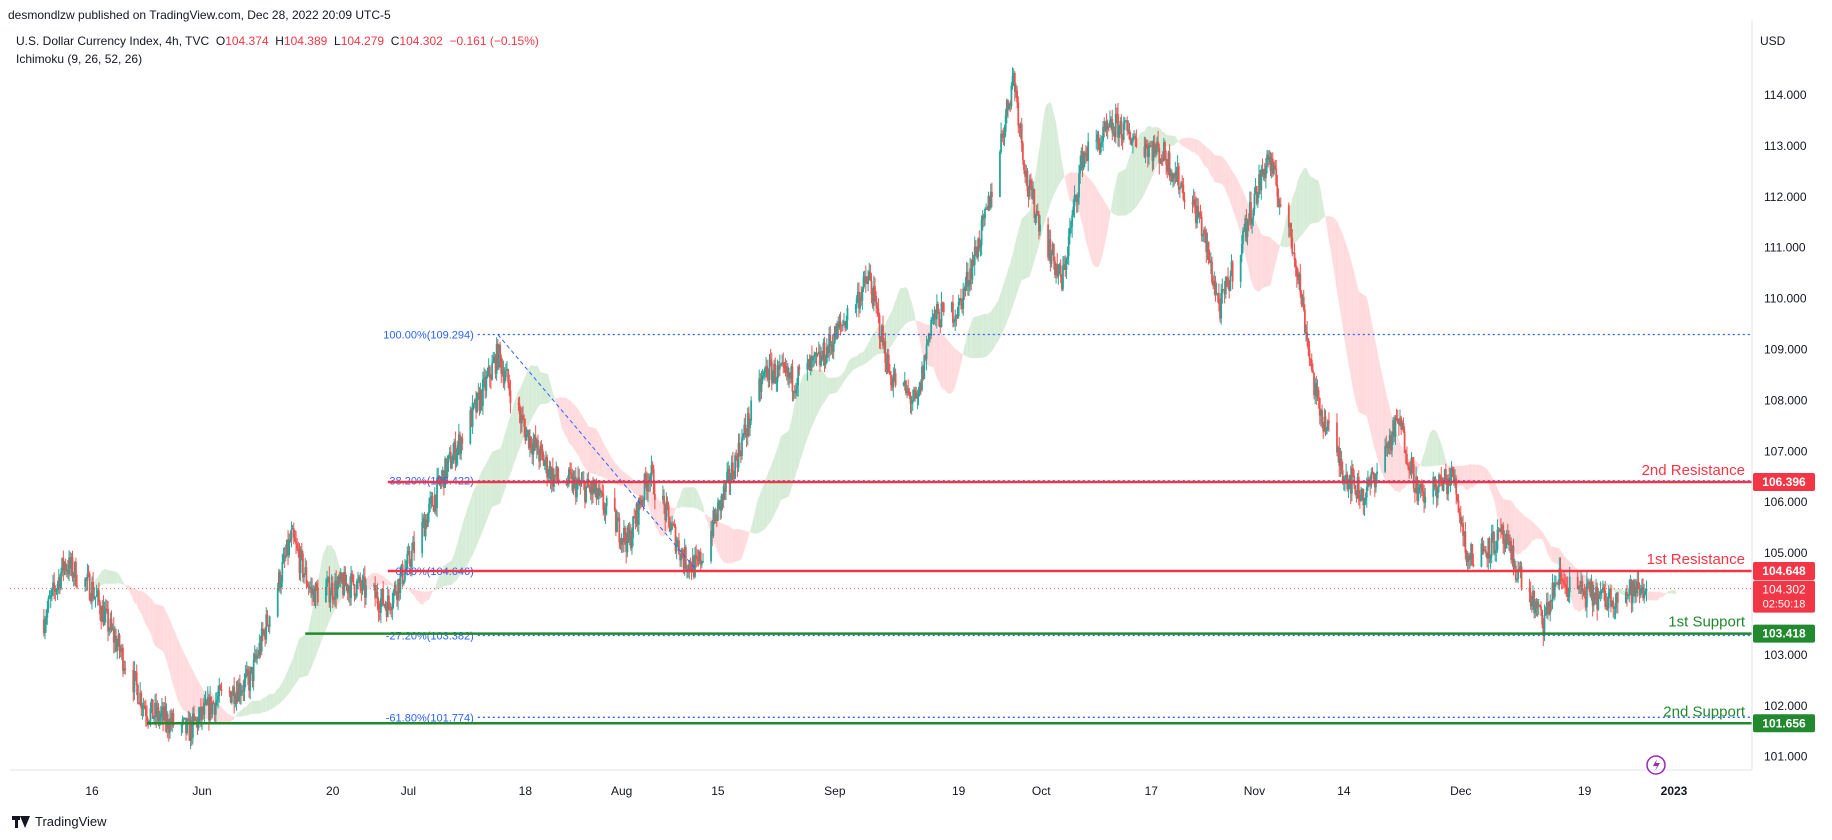 This screenshot has width=1832, height=840. I want to click on events-bolt-icon, so click(1656, 765).